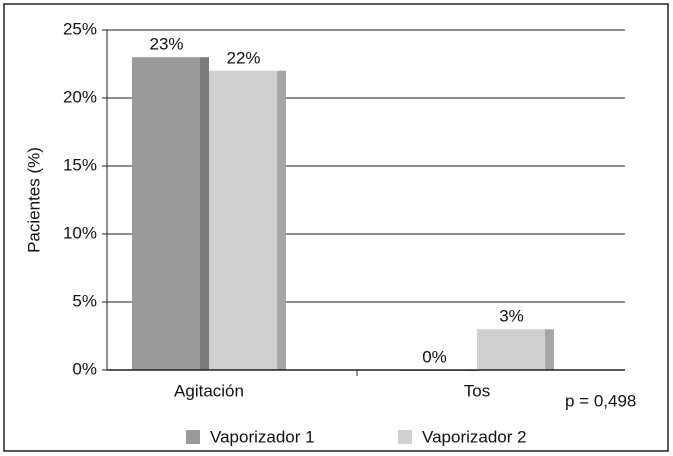 This screenshot has width=673, height=456. What do you see at coordinates (477, 390) in the screenshot?
I see `x-tick-label: Tos` at bounding box center [477, 390].